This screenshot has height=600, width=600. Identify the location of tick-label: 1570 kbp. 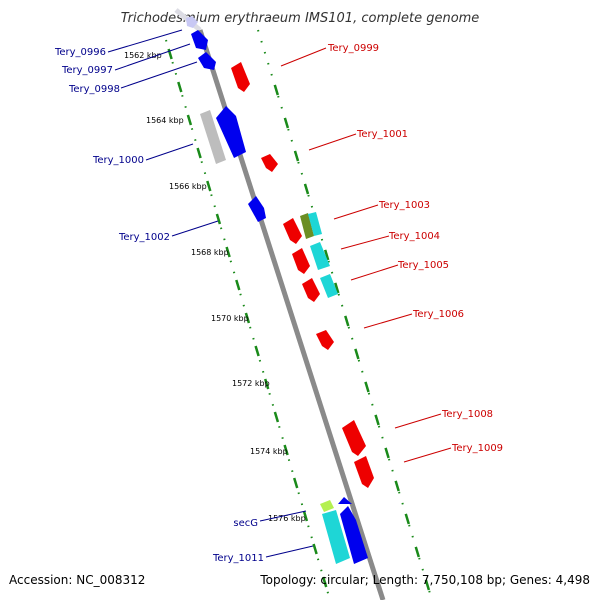
(230, 318).